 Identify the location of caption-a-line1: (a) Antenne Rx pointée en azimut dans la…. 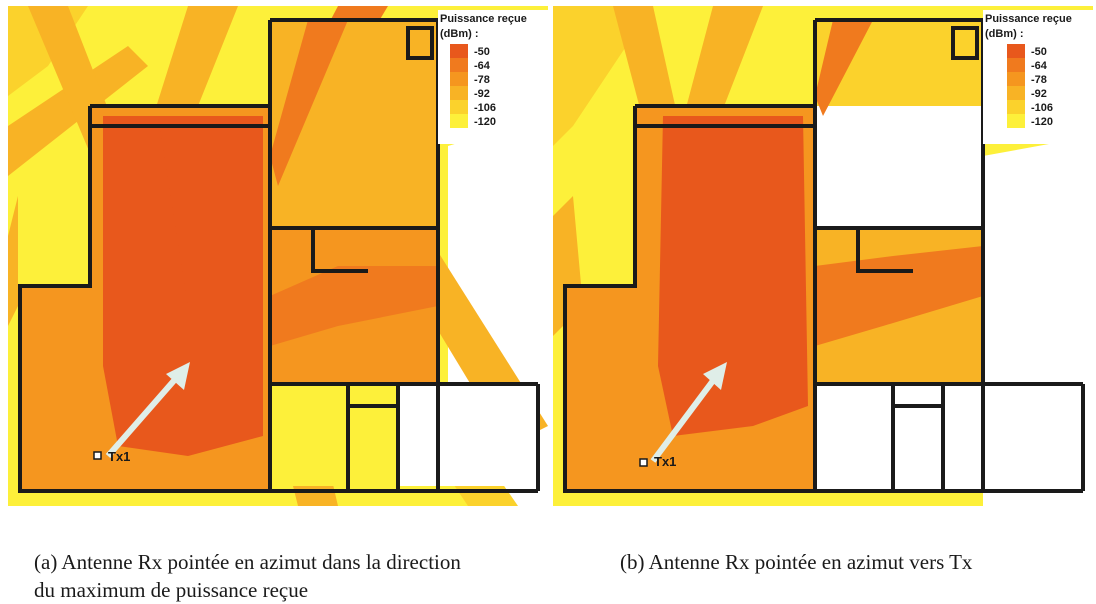
(247, 562).